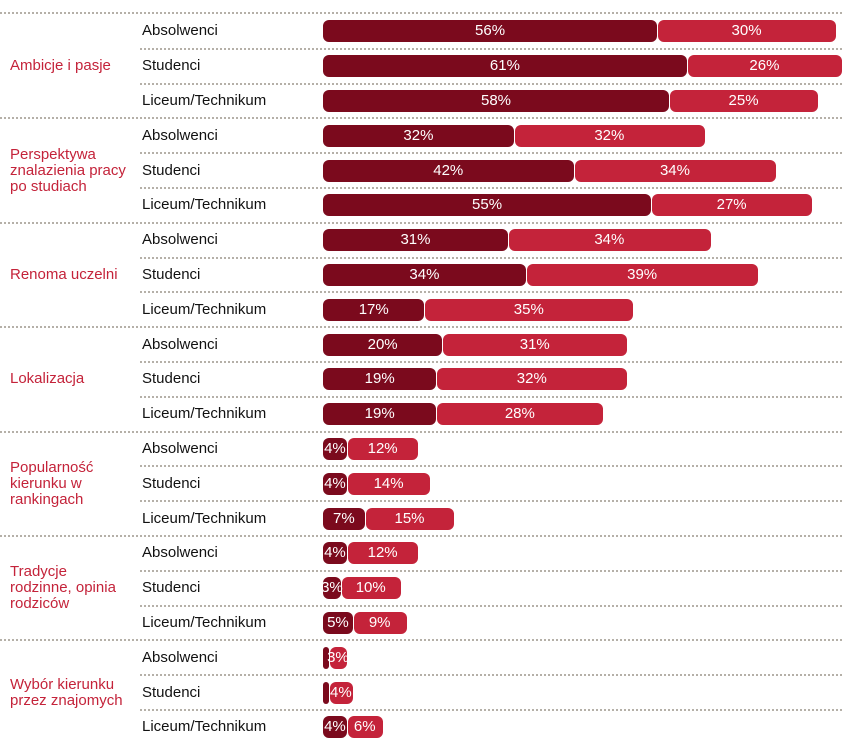 The image size is (842, 743). Describe the element at coordinates (52, 483) in the screenshot. I see `group-label: Popularność kierunku w rankingach` at that location.